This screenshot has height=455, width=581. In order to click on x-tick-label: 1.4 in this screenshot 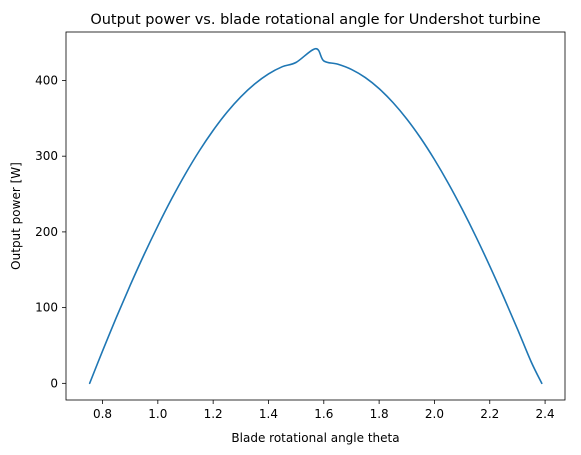, I will do `click(268, 414)`.